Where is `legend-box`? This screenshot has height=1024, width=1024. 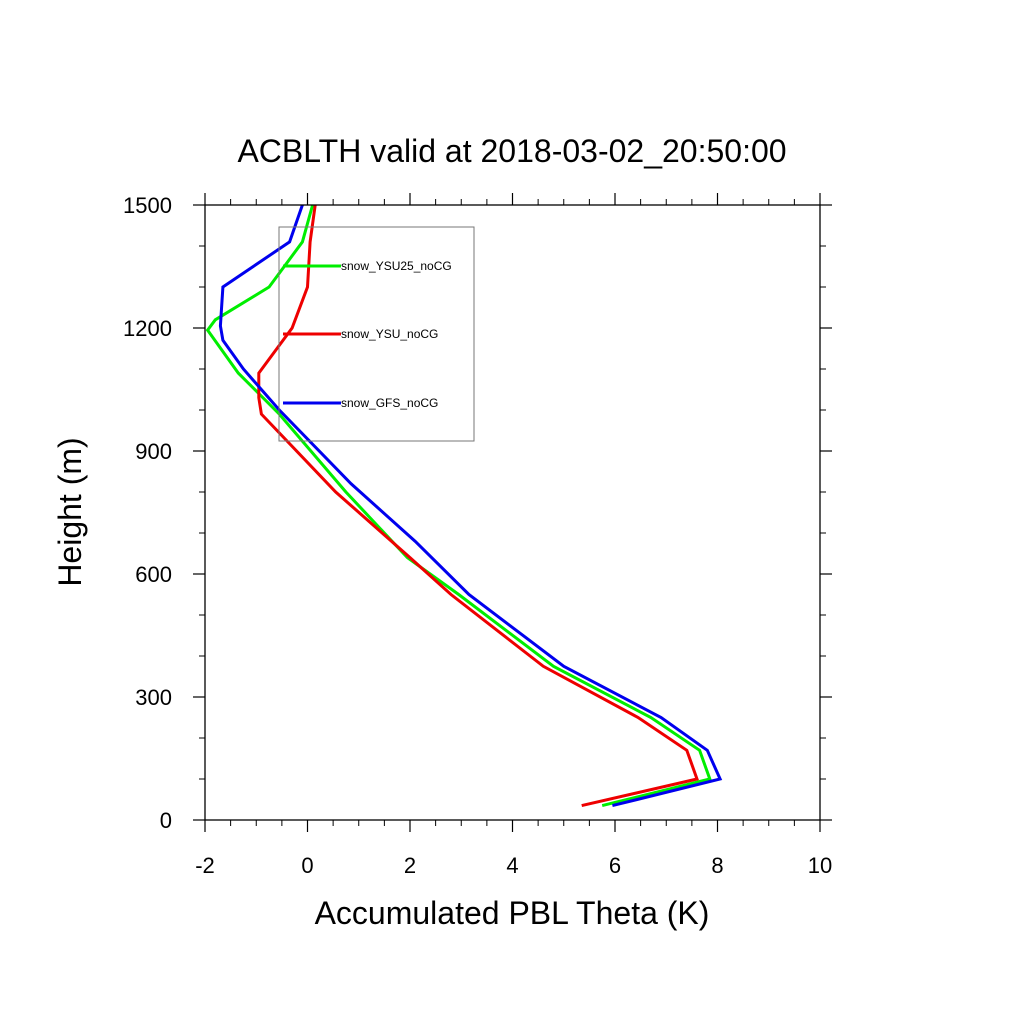
legend-box is located at coordinates (376, 334).